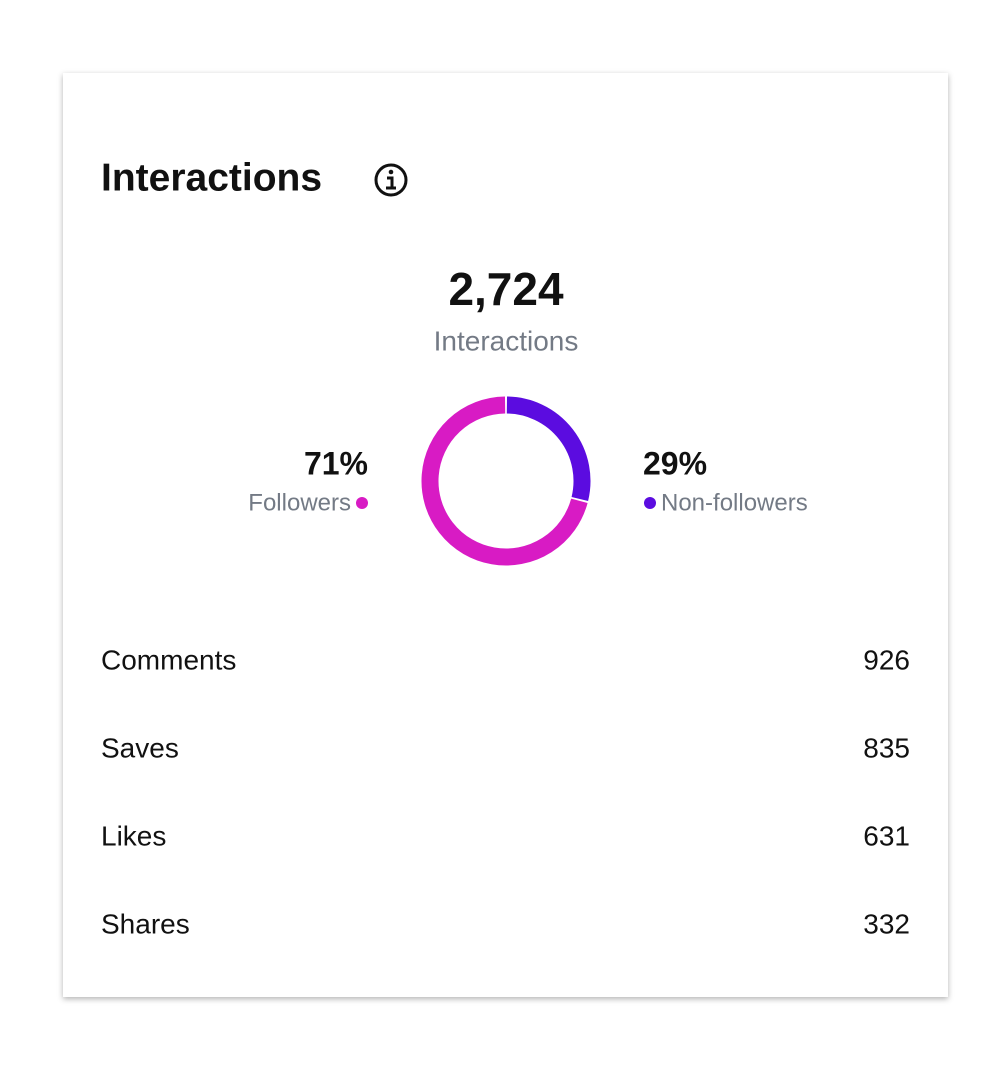 This screenshot has width=1000, height=1085. What do you see at coordinates (145, 923) in the screenshot?
I see `metric-name: Shares` at bounding box center [145, 923].